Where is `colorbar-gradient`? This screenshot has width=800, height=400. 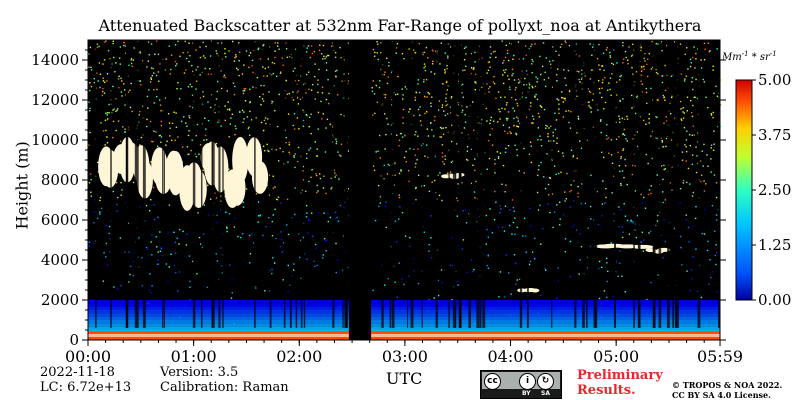 colorbar-gradient is located at coordinates (744, 190).